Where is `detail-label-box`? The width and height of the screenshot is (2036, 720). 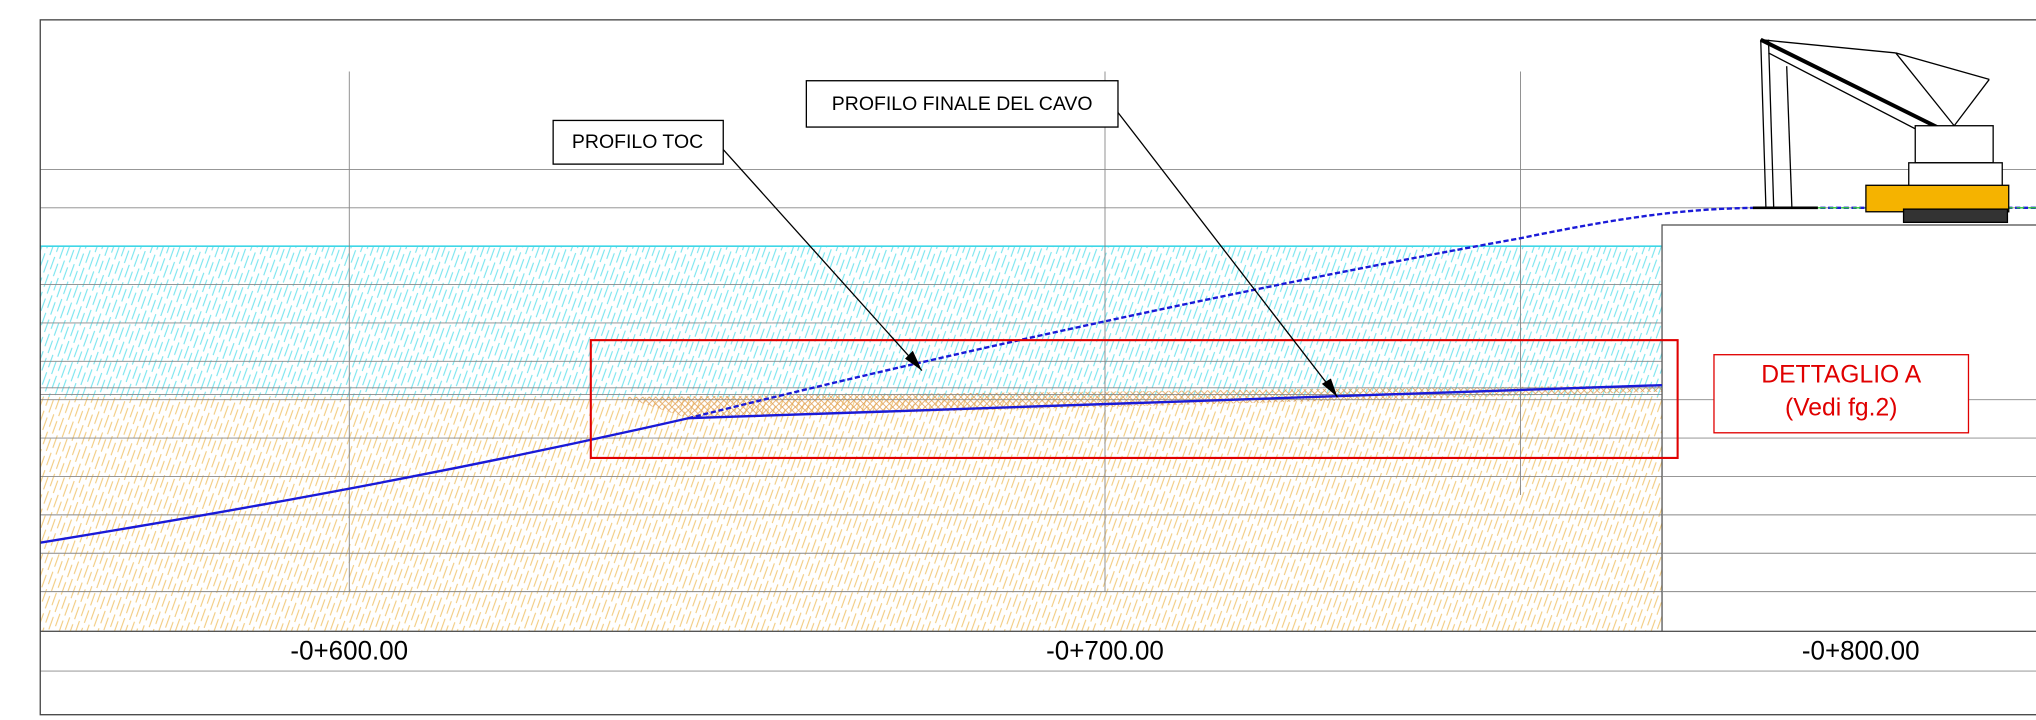 detail-label-box is located at coordinates (1841, 394).